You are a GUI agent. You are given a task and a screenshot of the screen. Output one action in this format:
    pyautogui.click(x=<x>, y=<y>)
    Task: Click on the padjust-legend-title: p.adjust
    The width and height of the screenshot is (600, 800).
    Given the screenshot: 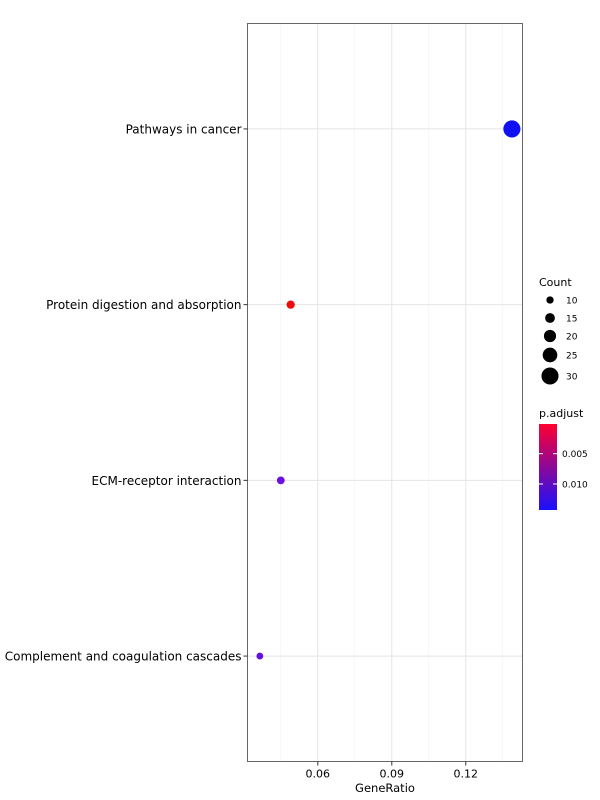 What is the action you would take?
    pyautogui.click(x=561, y=413)
    